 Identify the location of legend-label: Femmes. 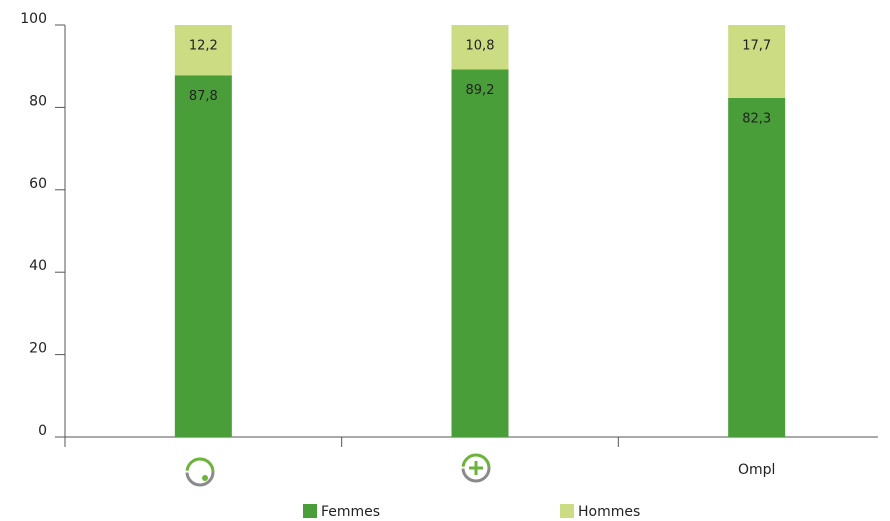
(350, 512).